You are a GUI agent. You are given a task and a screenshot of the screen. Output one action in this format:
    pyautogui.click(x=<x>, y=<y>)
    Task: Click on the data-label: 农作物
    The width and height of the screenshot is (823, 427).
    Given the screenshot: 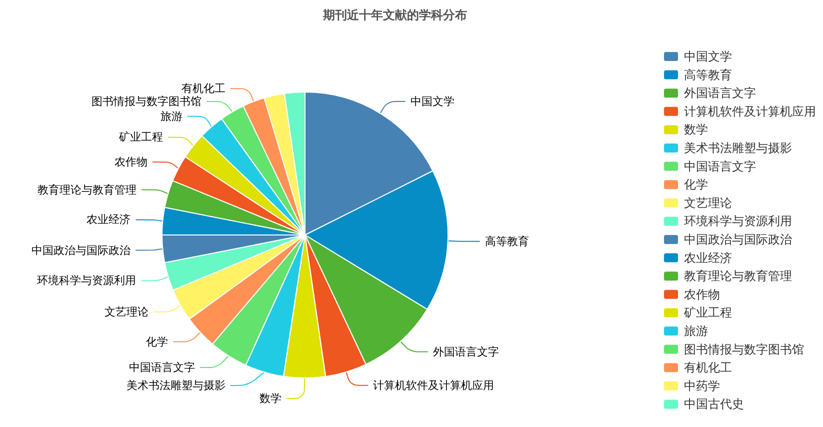 What is the action you would take?
    pyautogui.click(x=131, y=161)
    